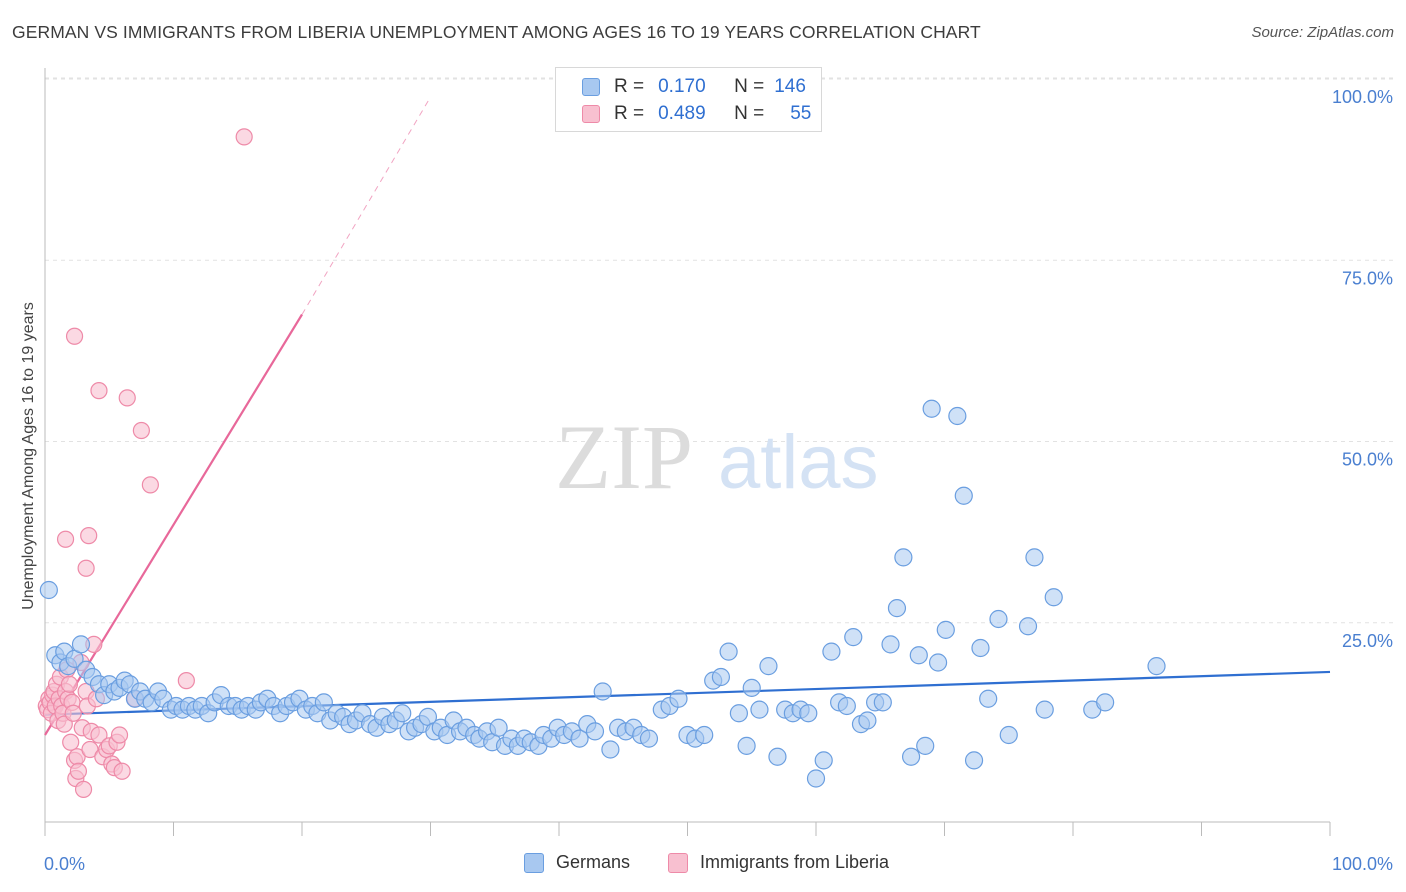 The height and width of the screenshot is (892, 1406). What do you see at coordinates (145, 463) in the screenshot?
I see `series-liberia-points` at bounding box center [145, 463].